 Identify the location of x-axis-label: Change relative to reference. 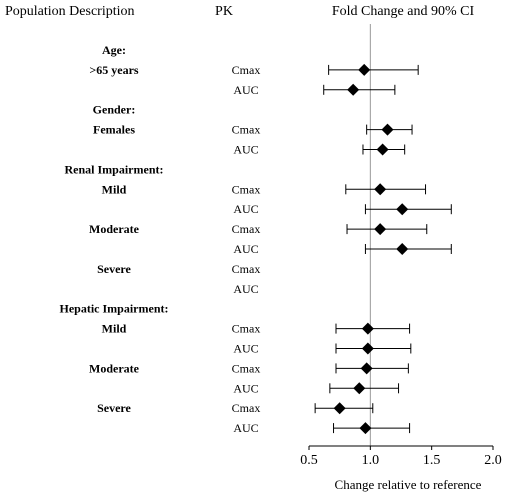
(408, 484).